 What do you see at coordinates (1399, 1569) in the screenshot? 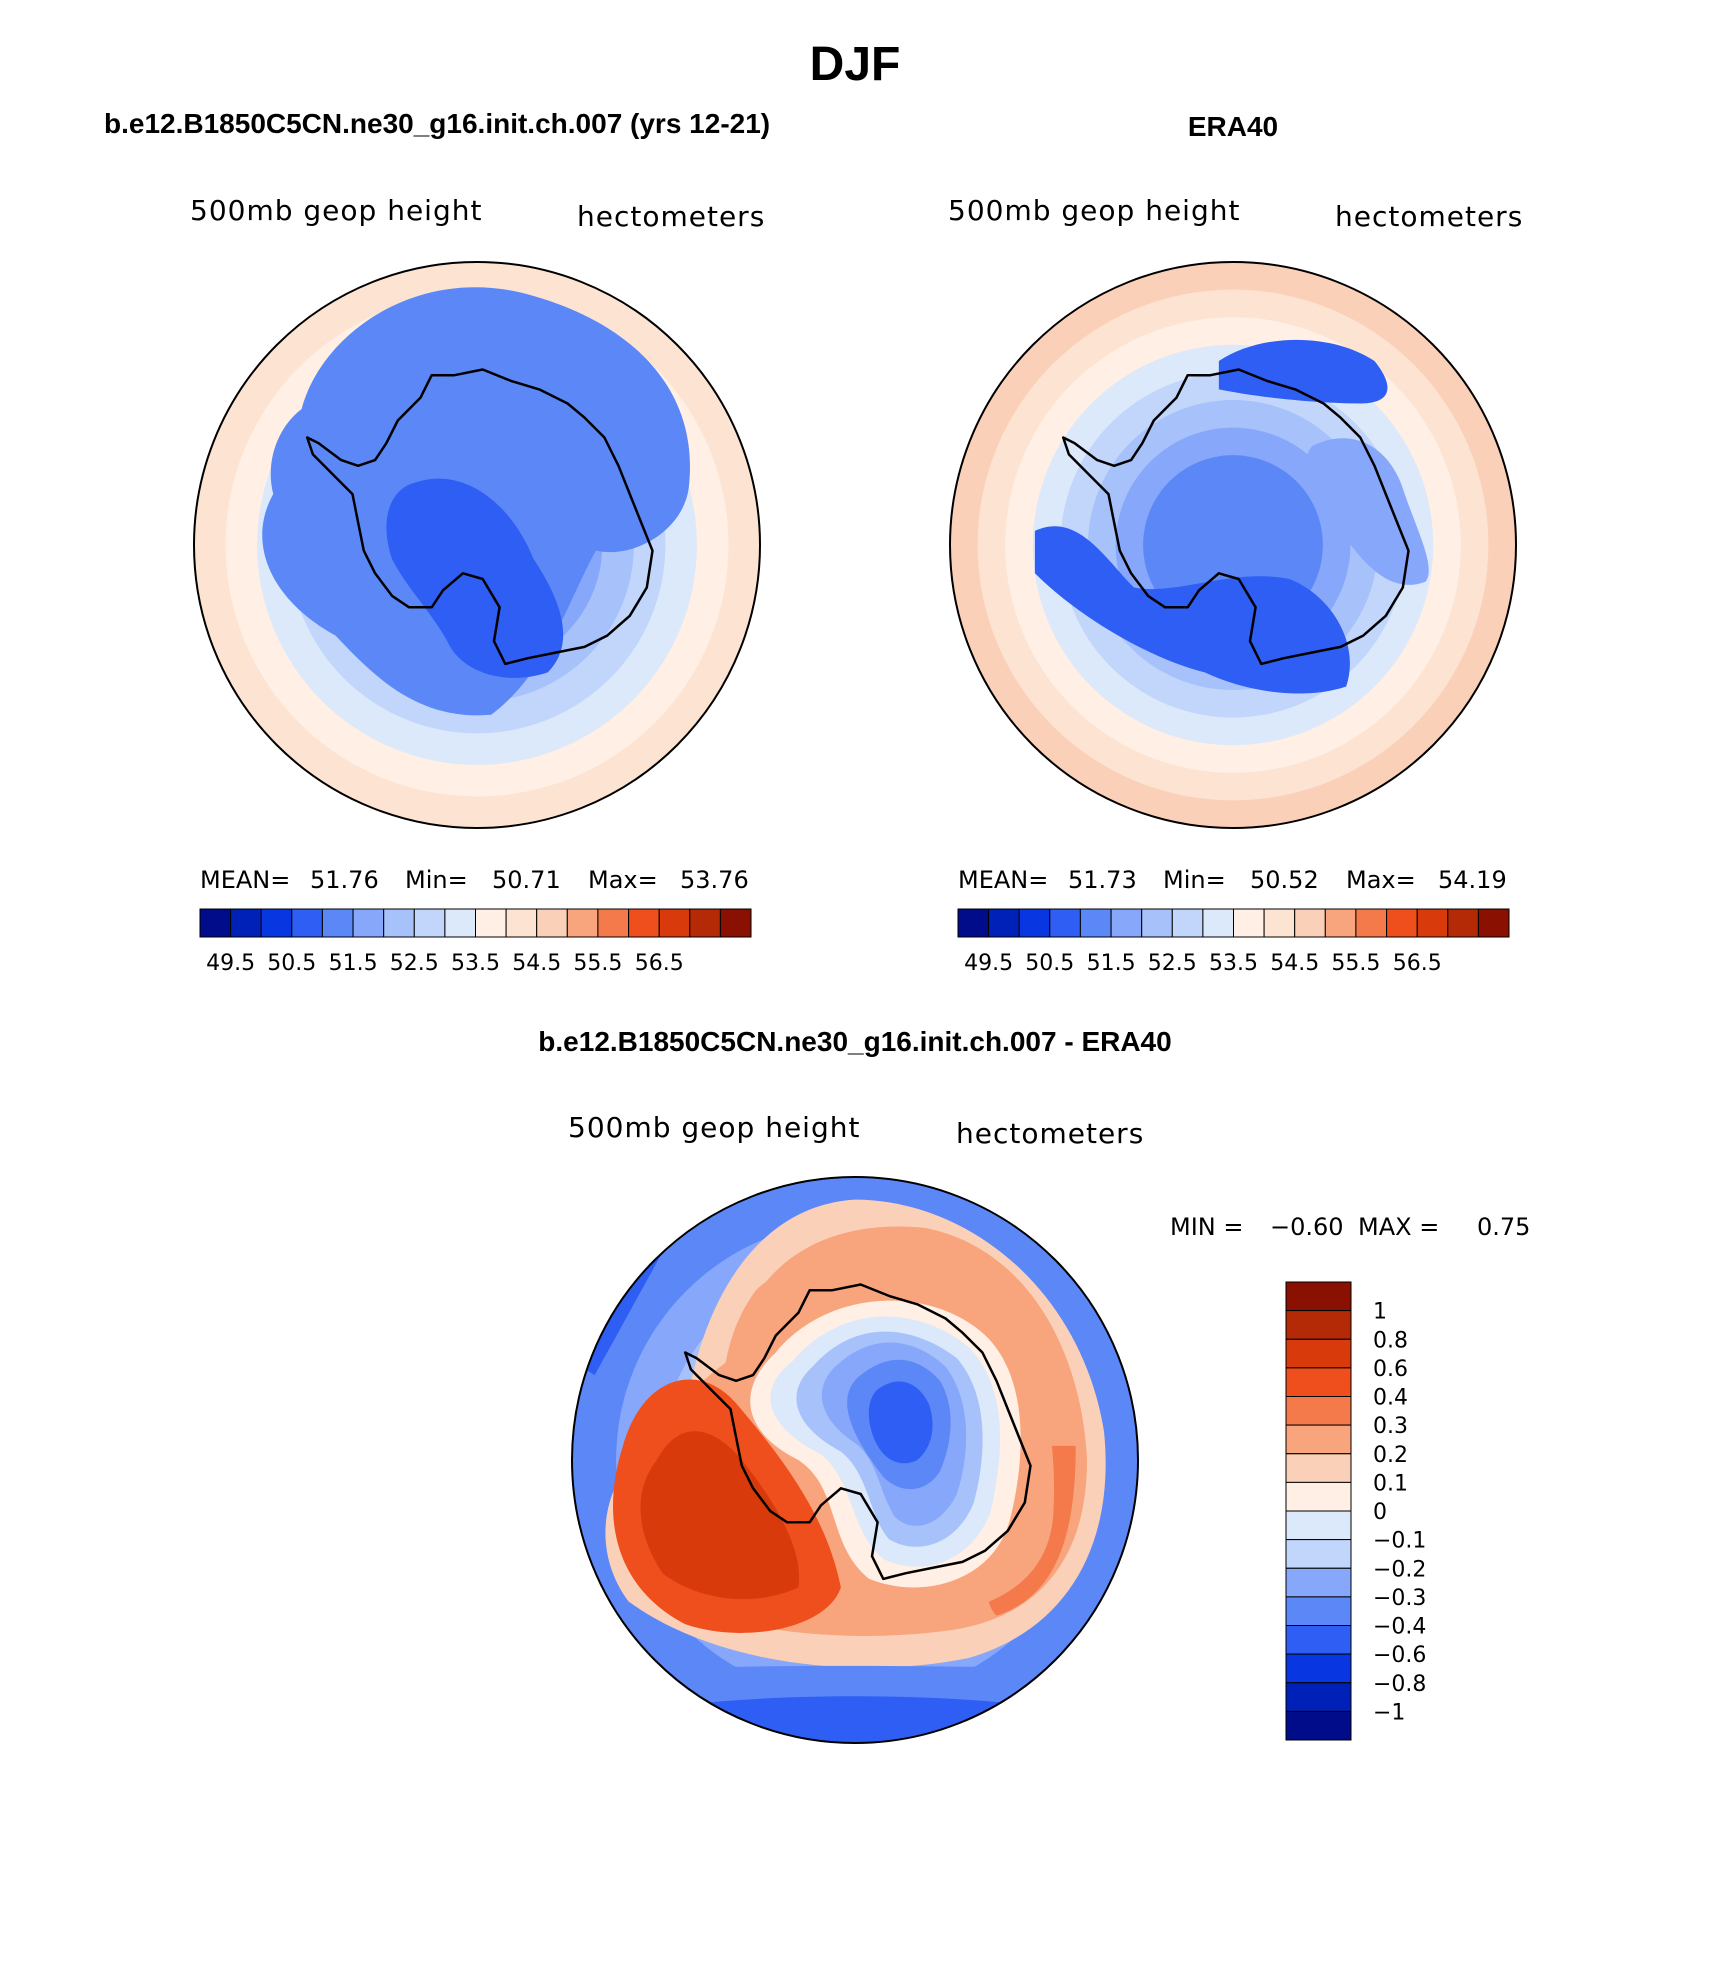
I see `panel-difference-colorbar-label-9: −0.2` at bounding box center [1399, 1569].